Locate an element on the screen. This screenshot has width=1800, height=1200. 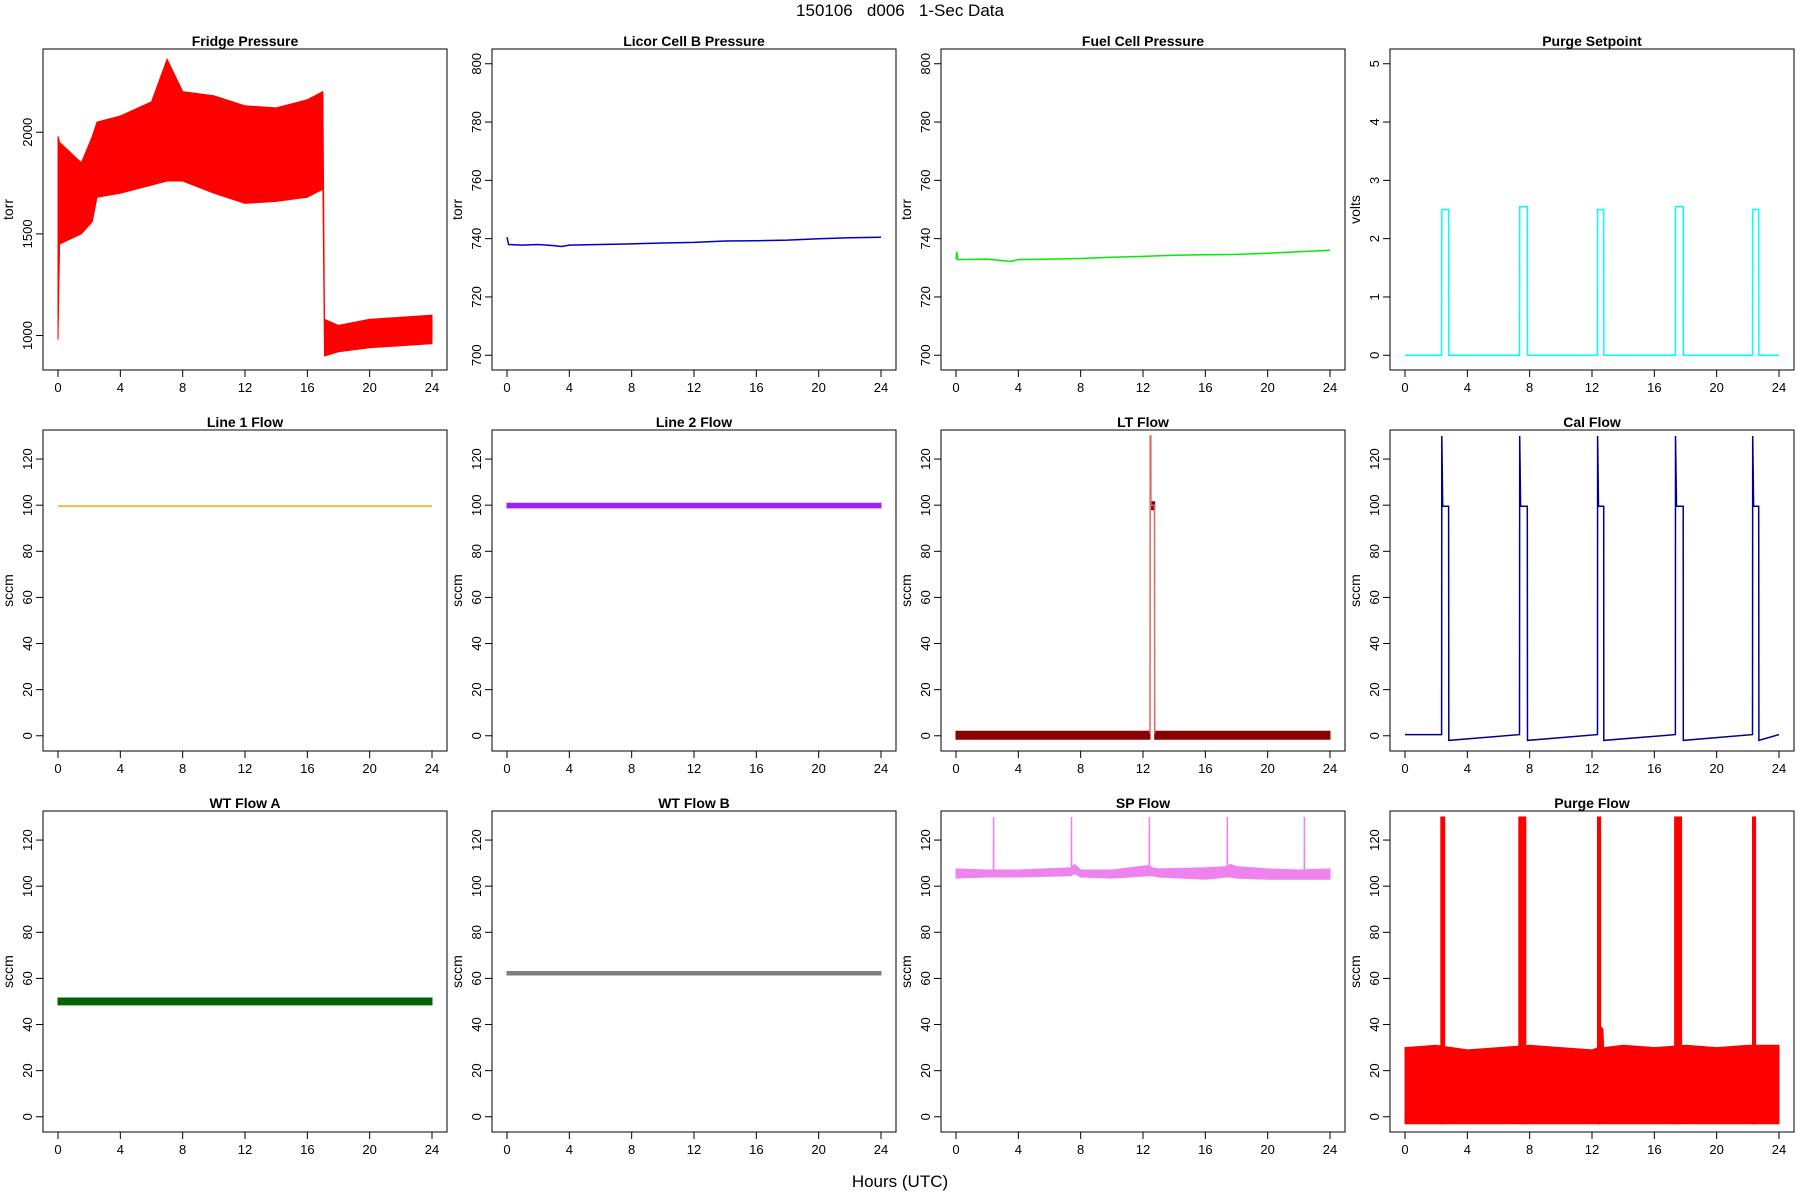
chart-title: Fuel Cell Pressure is located at coordinates (1143, 41).